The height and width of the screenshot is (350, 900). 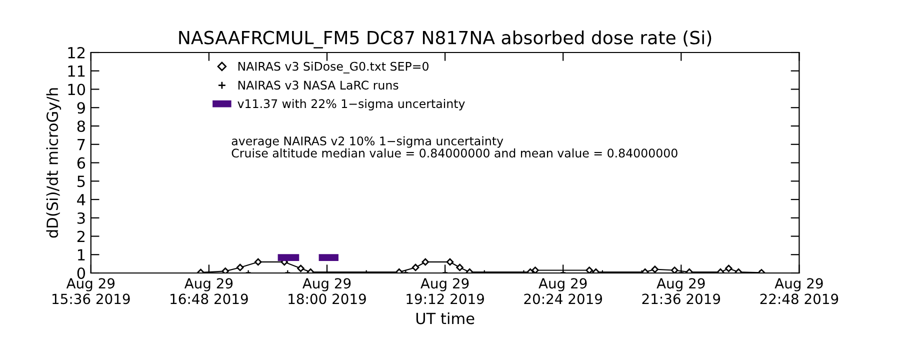 I want to click on x-tick-label: Aug 29 20:24 2019, so click(x=563, y=291).